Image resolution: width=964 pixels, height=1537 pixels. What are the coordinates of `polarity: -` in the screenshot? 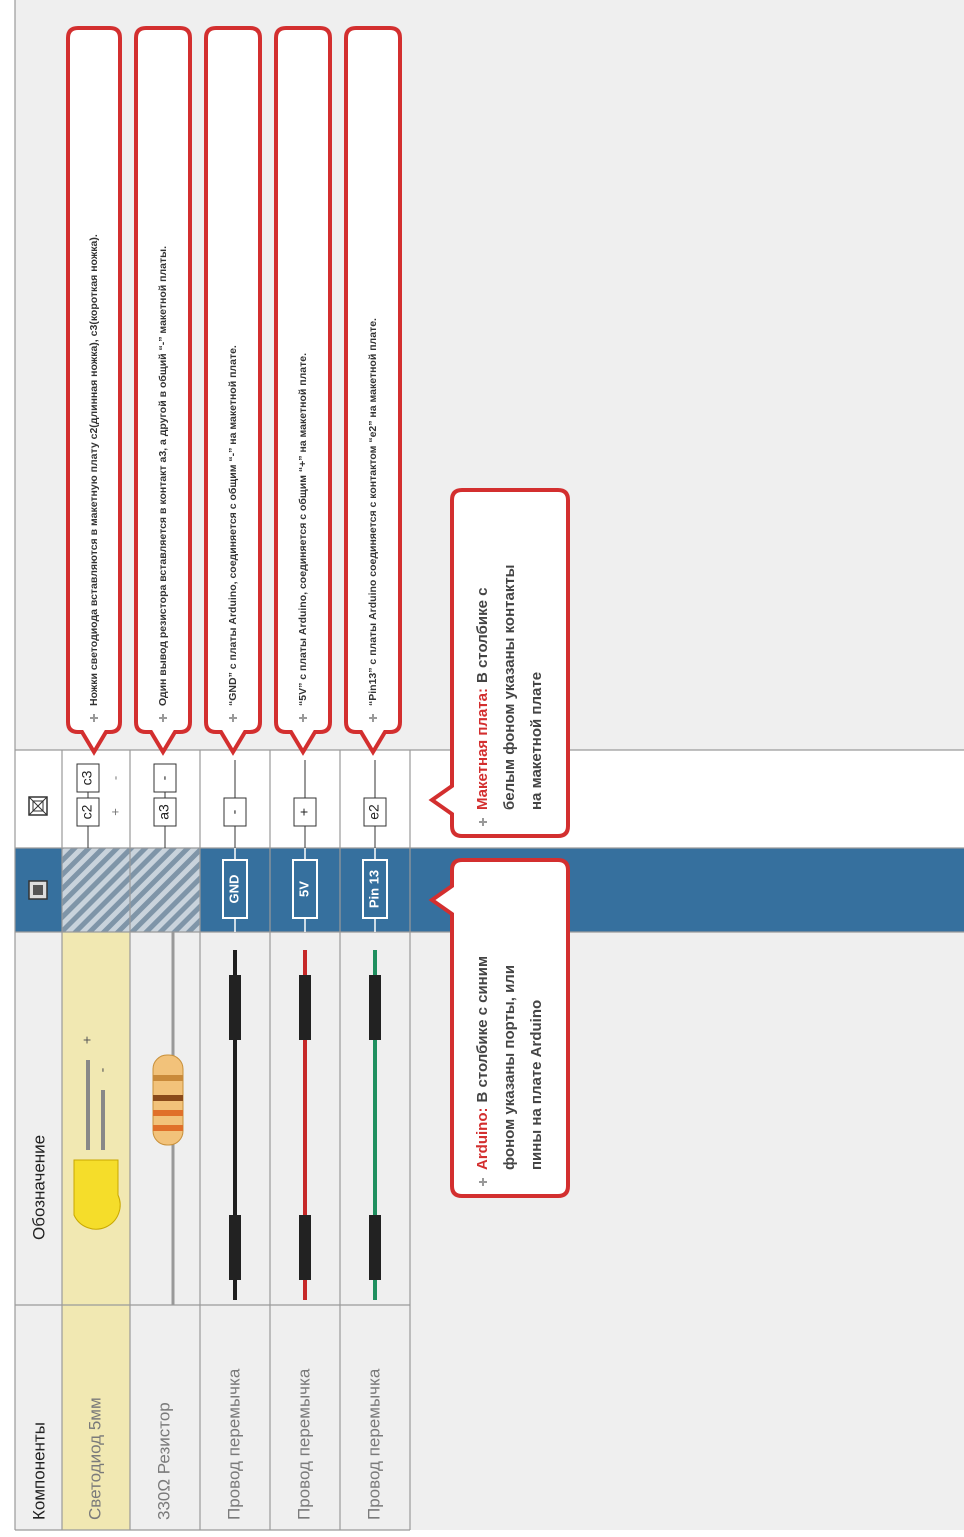 It's located at (114, 778).